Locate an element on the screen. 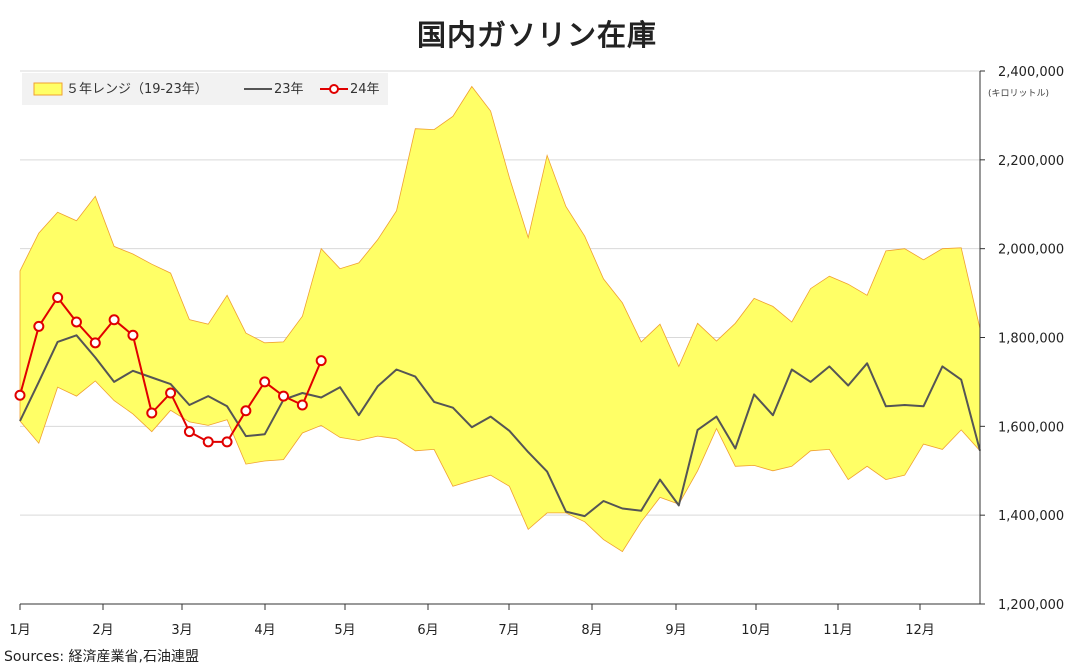 This screenshot has height=669, width=1074. y-tick-label: 2,000,000 is located at coordinates (1031, 250).